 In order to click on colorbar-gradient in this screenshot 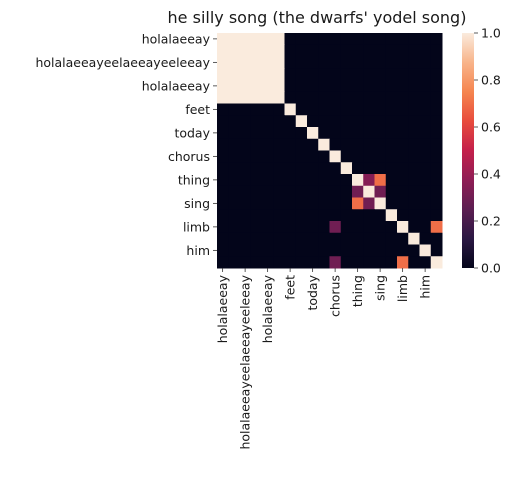, I will do `click(468, 150)`.